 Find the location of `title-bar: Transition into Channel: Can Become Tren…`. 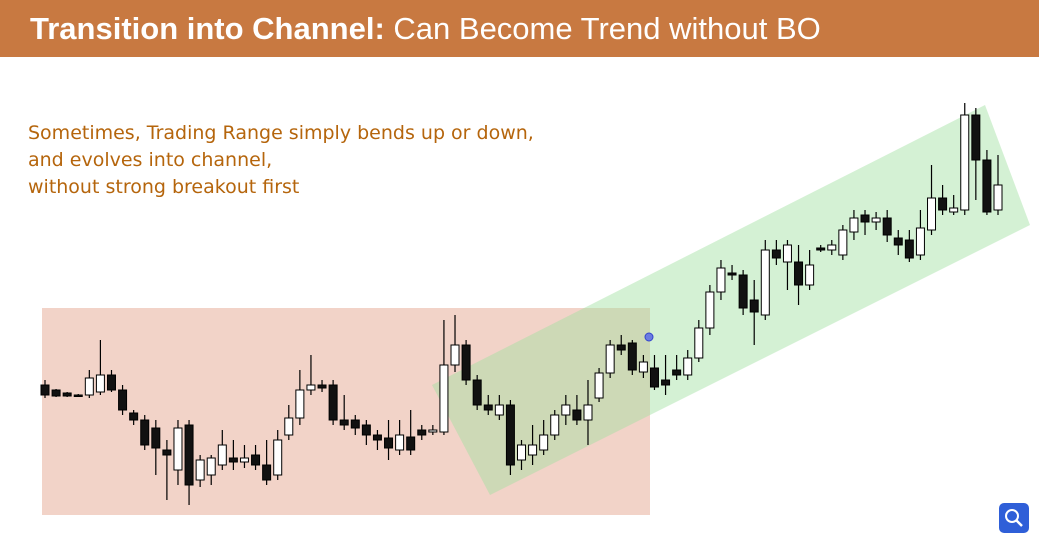

title-bar: Transition into Channel: Can Become Tren… is located at coordinates (519, 28).